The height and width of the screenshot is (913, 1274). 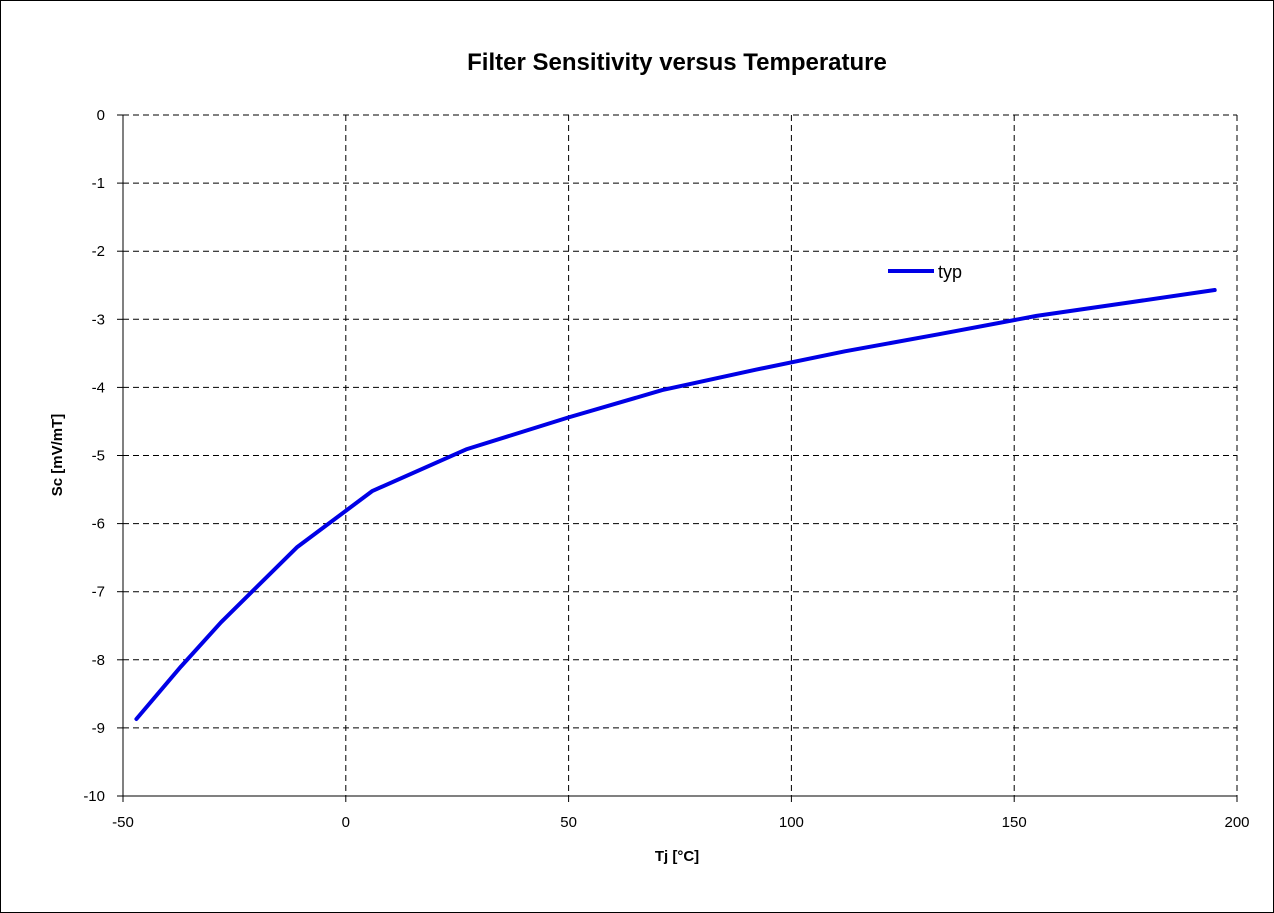 I want to click on y-tick-label-4: -4, so click(x=98, y=387).